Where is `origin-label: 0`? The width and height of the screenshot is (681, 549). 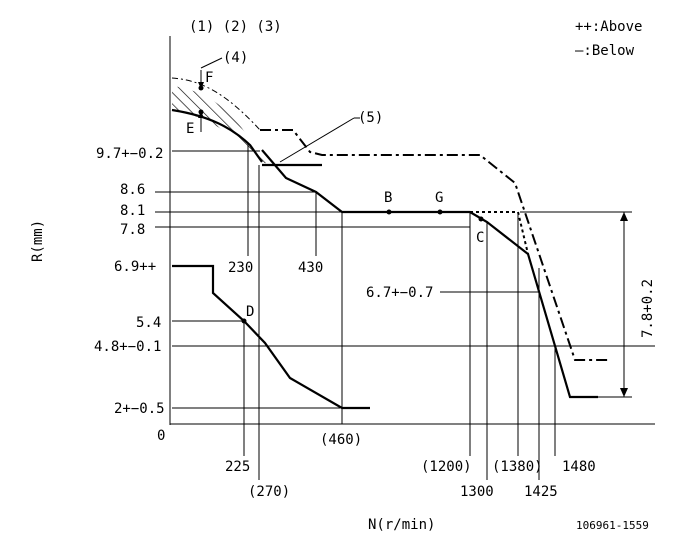
origin-label: 0 is located at coordinates (161, 436).